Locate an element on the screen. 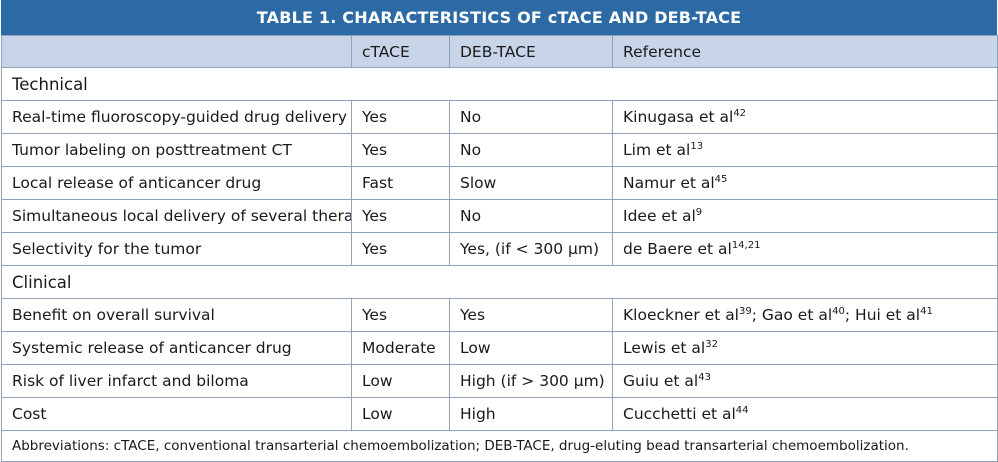  header-feature is located at coordinates (176, 51).